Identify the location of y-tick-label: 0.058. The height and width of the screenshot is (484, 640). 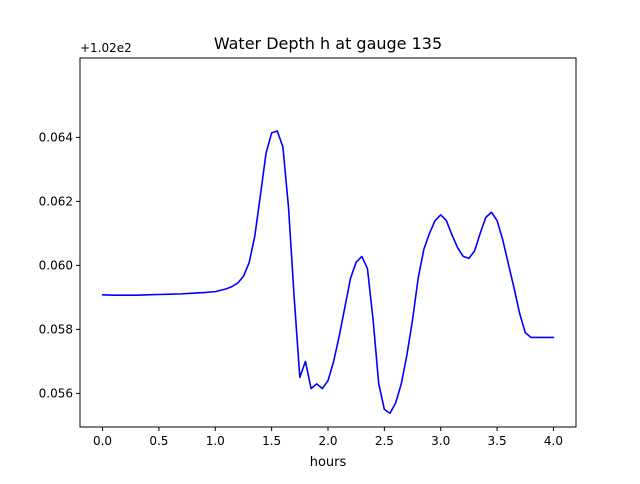
(56, 329).